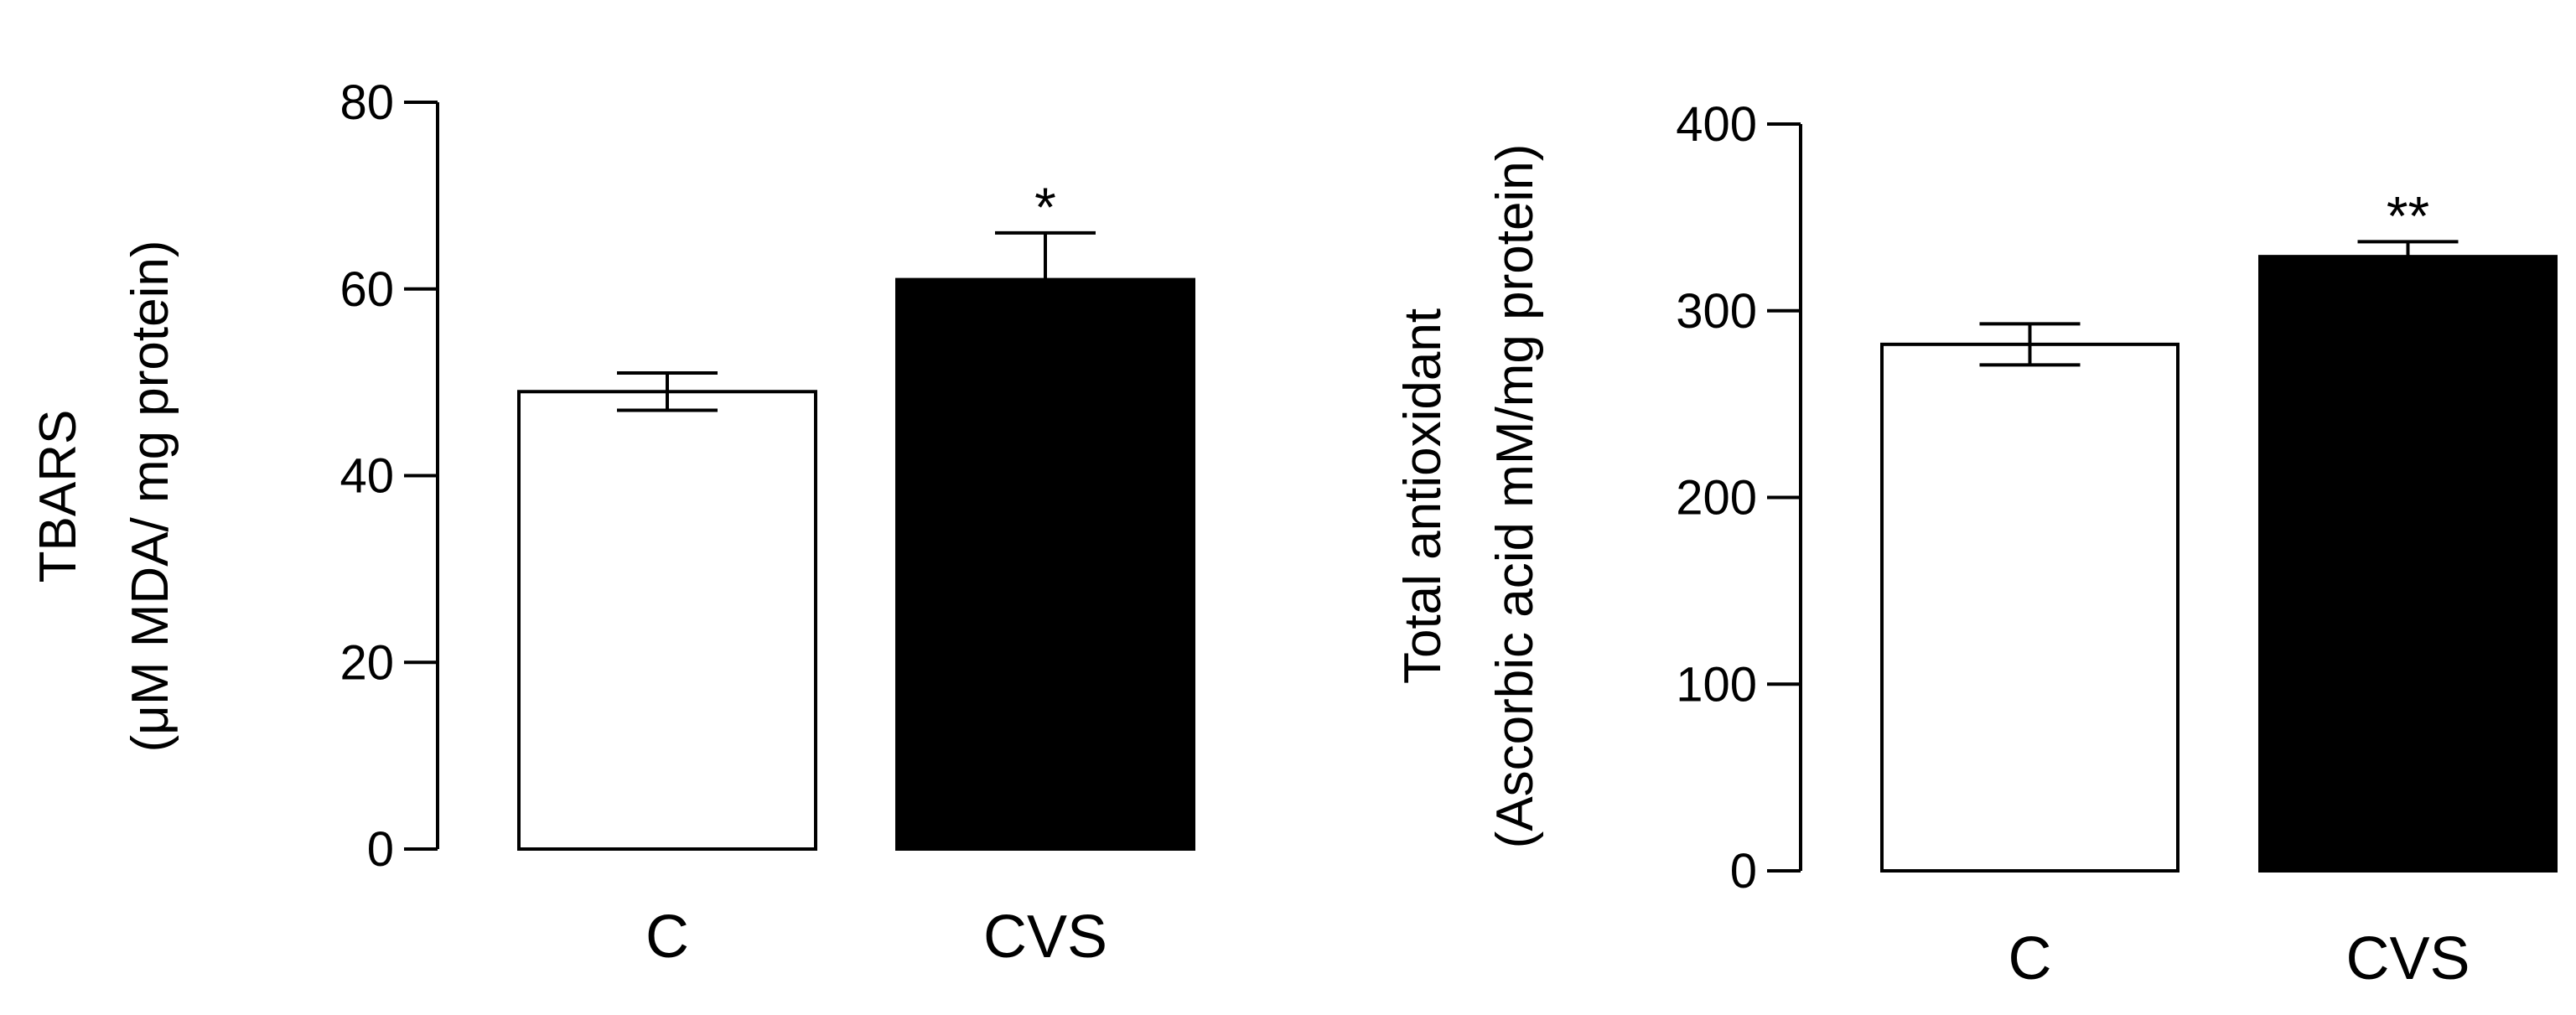 This screenshot has width=2576, height=1015. What do you see at coordinates (1716, 124) in the screenshot?
I see `y-tick-label: 400` at bounding box center [1716, 124].